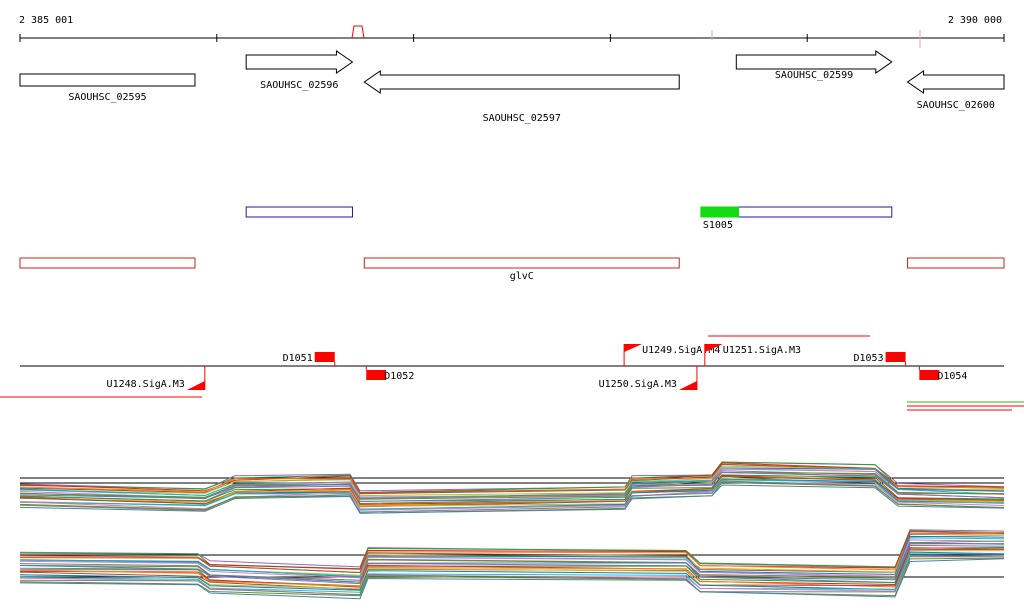 The width and height of the screenshot is (1024, 611). Describe the element at coordinates (975, 20) in the screenshot. I see `axis-end-label: 2 390 000` at that location.